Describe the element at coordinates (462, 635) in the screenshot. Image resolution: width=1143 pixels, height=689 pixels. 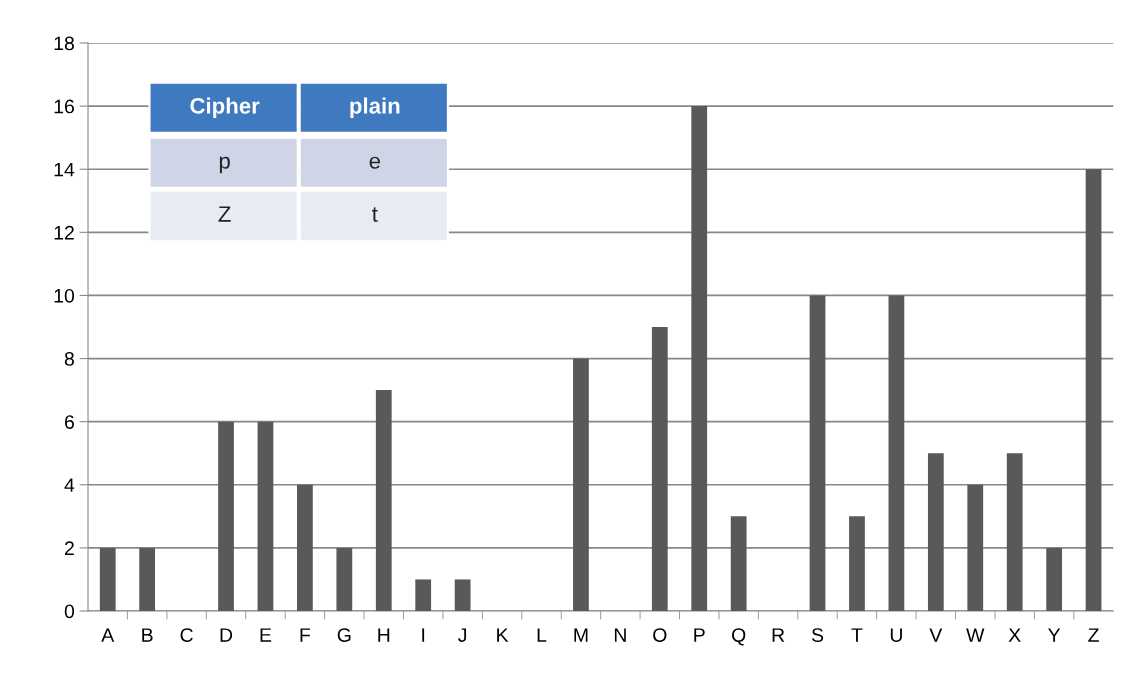
I see `x-tick-label: J` at that location.